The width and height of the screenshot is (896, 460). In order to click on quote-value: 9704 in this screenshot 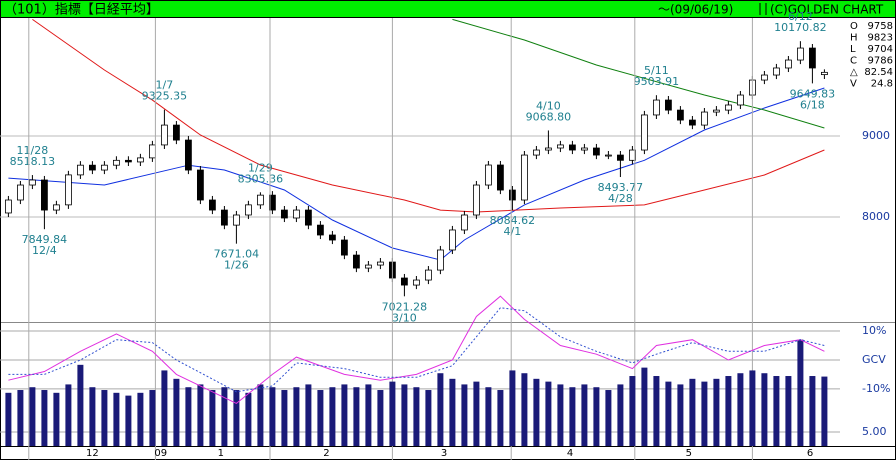, I will do `click(880, 49)`.